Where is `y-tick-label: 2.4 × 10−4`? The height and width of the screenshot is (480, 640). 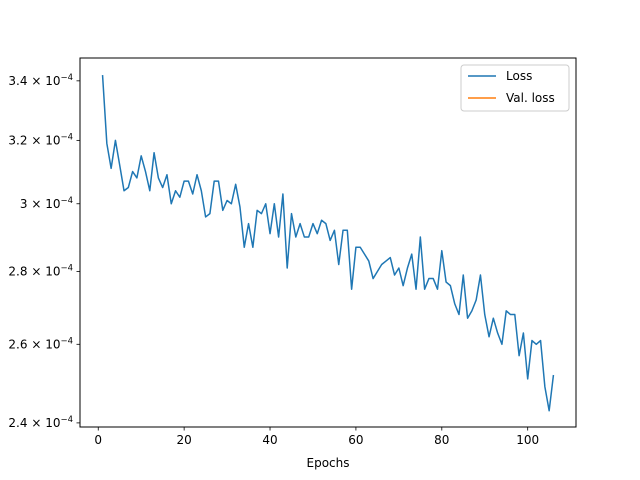 y-tick-label: 2.4 × 10−4 is located at coordinates (40, 422).